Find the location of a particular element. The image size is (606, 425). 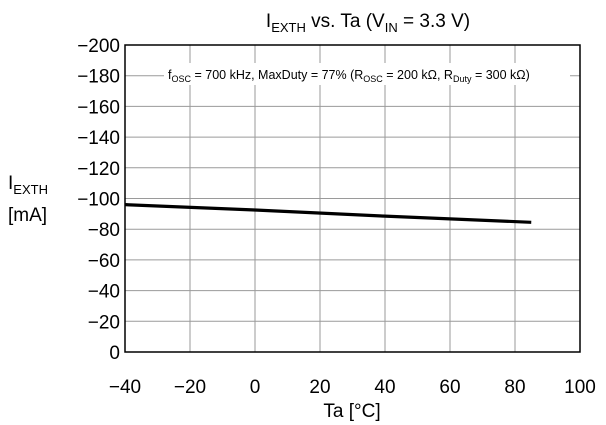

series-layer is located at coordinates (328, 213).